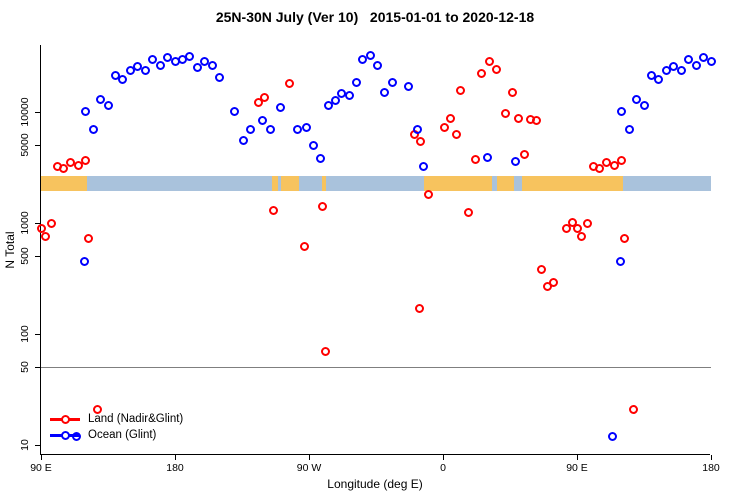 Image resolution: width=750 pixels, height=500 pixels. What do you see at coordinates (376, 368) in the screenshot?
I see `reference-line` at bounding box center [376, 368].